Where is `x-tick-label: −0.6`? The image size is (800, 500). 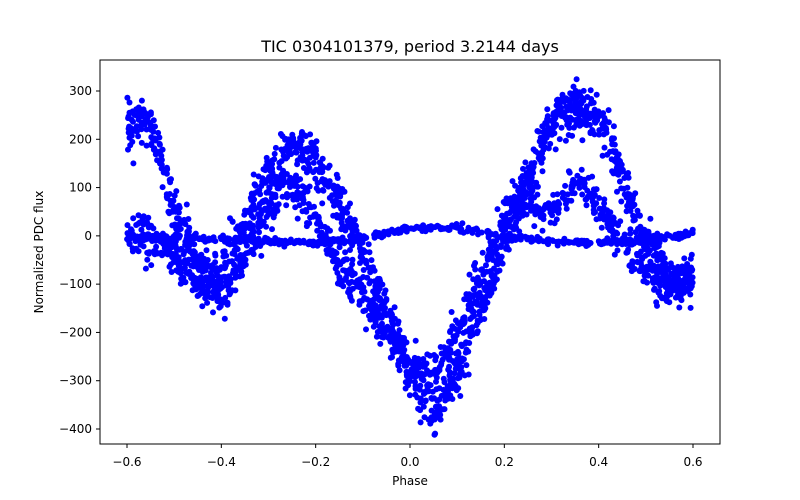 x-tick-label: −0.6 is located at coordinates (126, 462).